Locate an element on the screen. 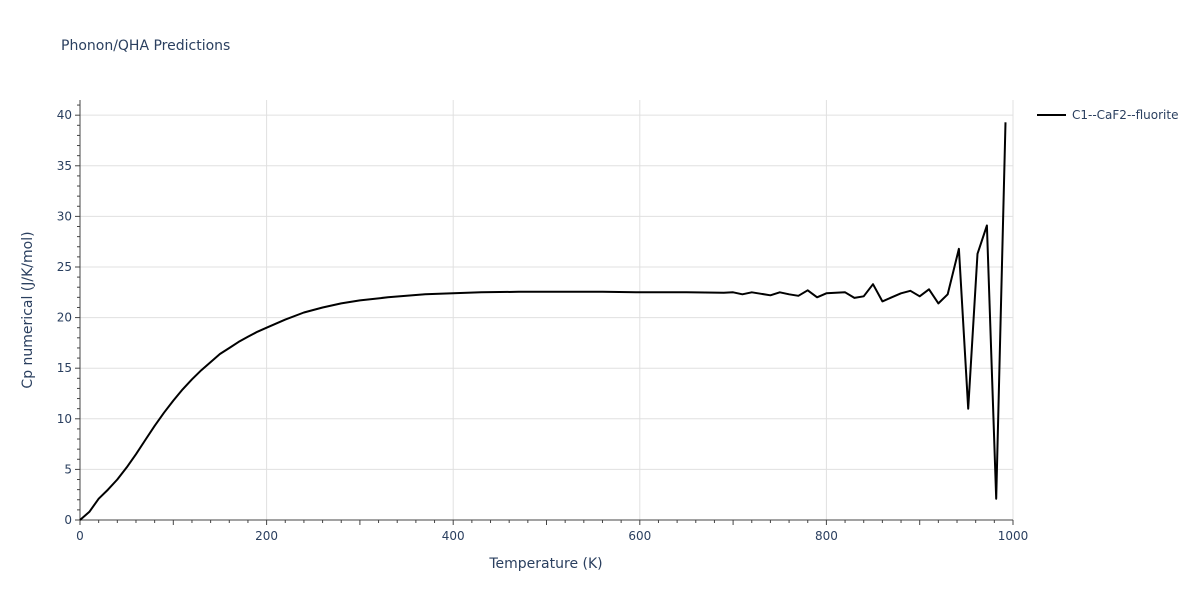 The image size is (1200, 600). y-tick-label: 15 is located at coordinates (64, 368).